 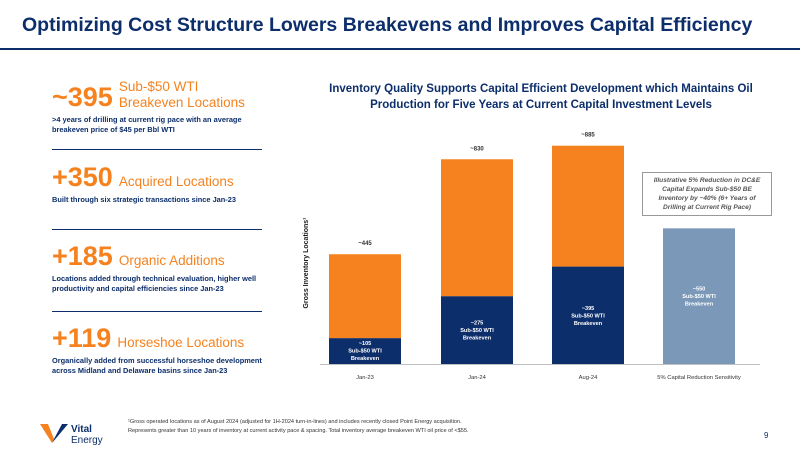 What do you see at coordinates (699, 378) in the screenshot?
I see `x-tick-label: 5% Capital Reduction Sensitivity` at bounding box center [699, 378].